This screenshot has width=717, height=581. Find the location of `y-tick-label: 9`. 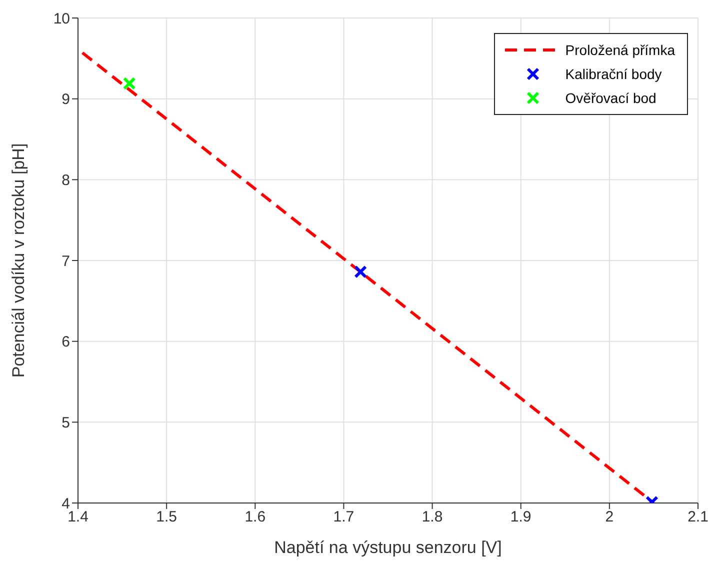

y-tick-label: 9 is located at coordinates (66, 99).